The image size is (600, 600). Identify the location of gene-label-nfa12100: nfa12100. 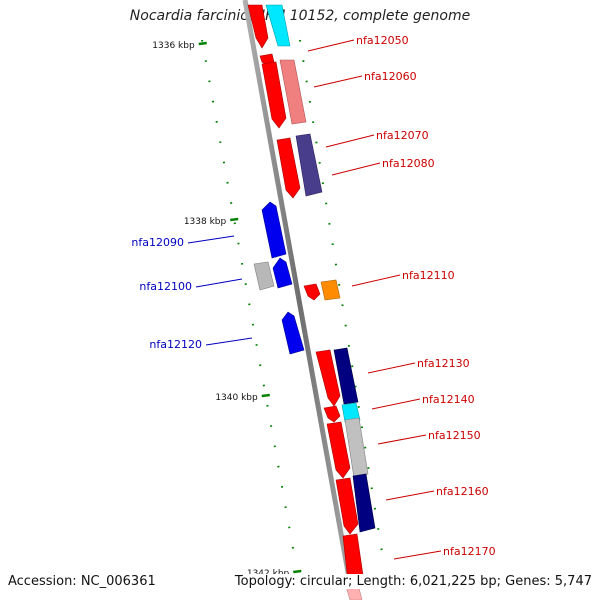
(165, 286).